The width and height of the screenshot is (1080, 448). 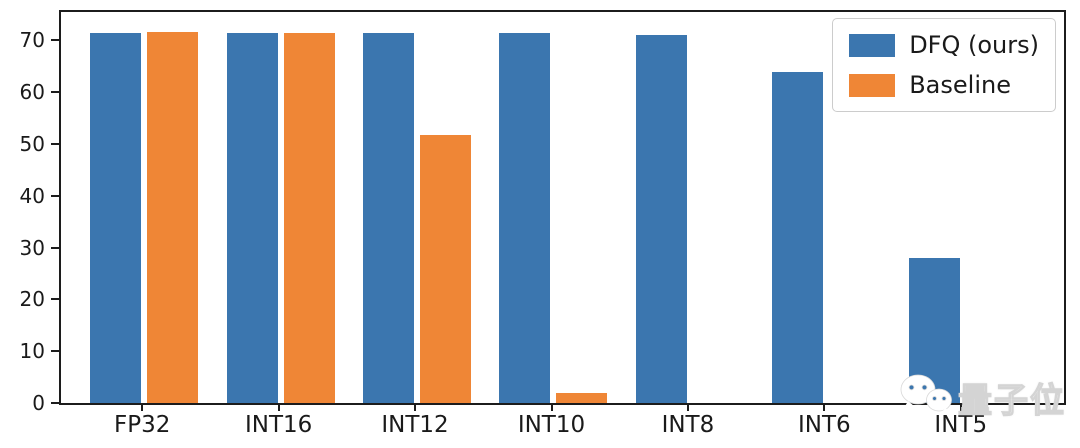 I want to click on bar-group-int12, so click(x=417, y=207).